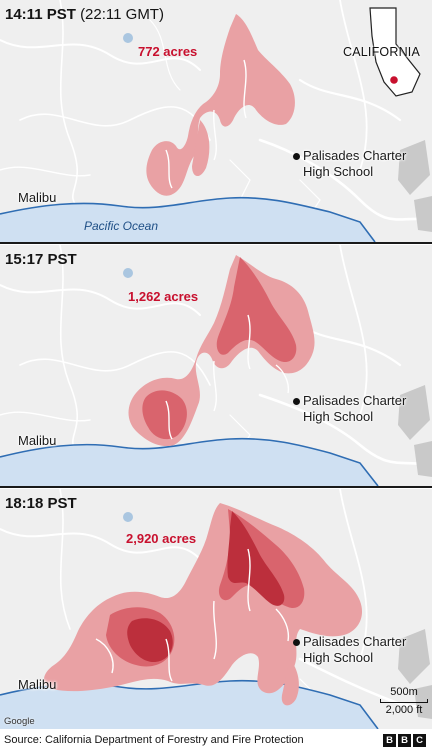 This screenshot has height=750, width=432. Describe the element at coordinates (382, 52) in the screenshot. I see `california-inset-label: CALIFORNIA` at that location.